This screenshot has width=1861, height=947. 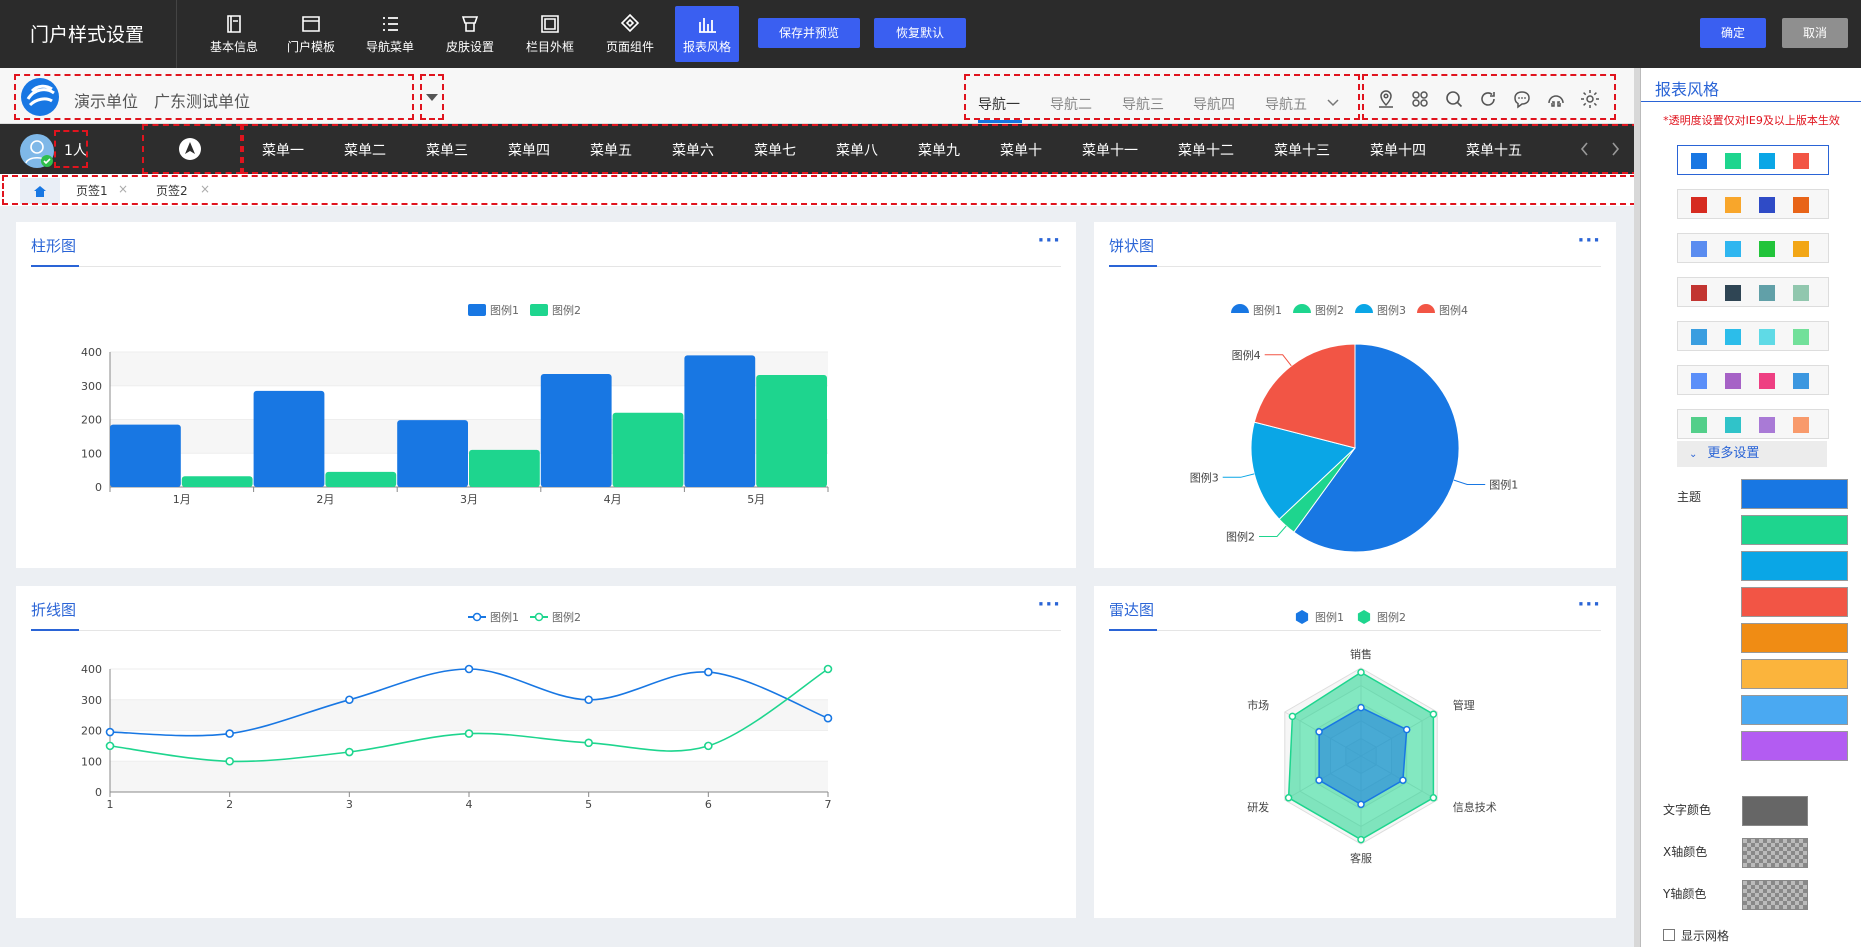 What do you see at coordinates (1286, 105) in the screenshot?
I see `nav-item-5: 导航五` at bounding box center [1286, 105].